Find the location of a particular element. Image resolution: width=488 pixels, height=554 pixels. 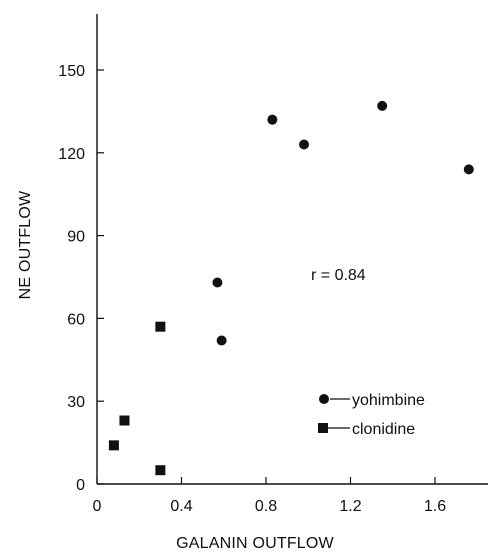

correlation-label: r = 0.84 is located at coordinates (338, 275).